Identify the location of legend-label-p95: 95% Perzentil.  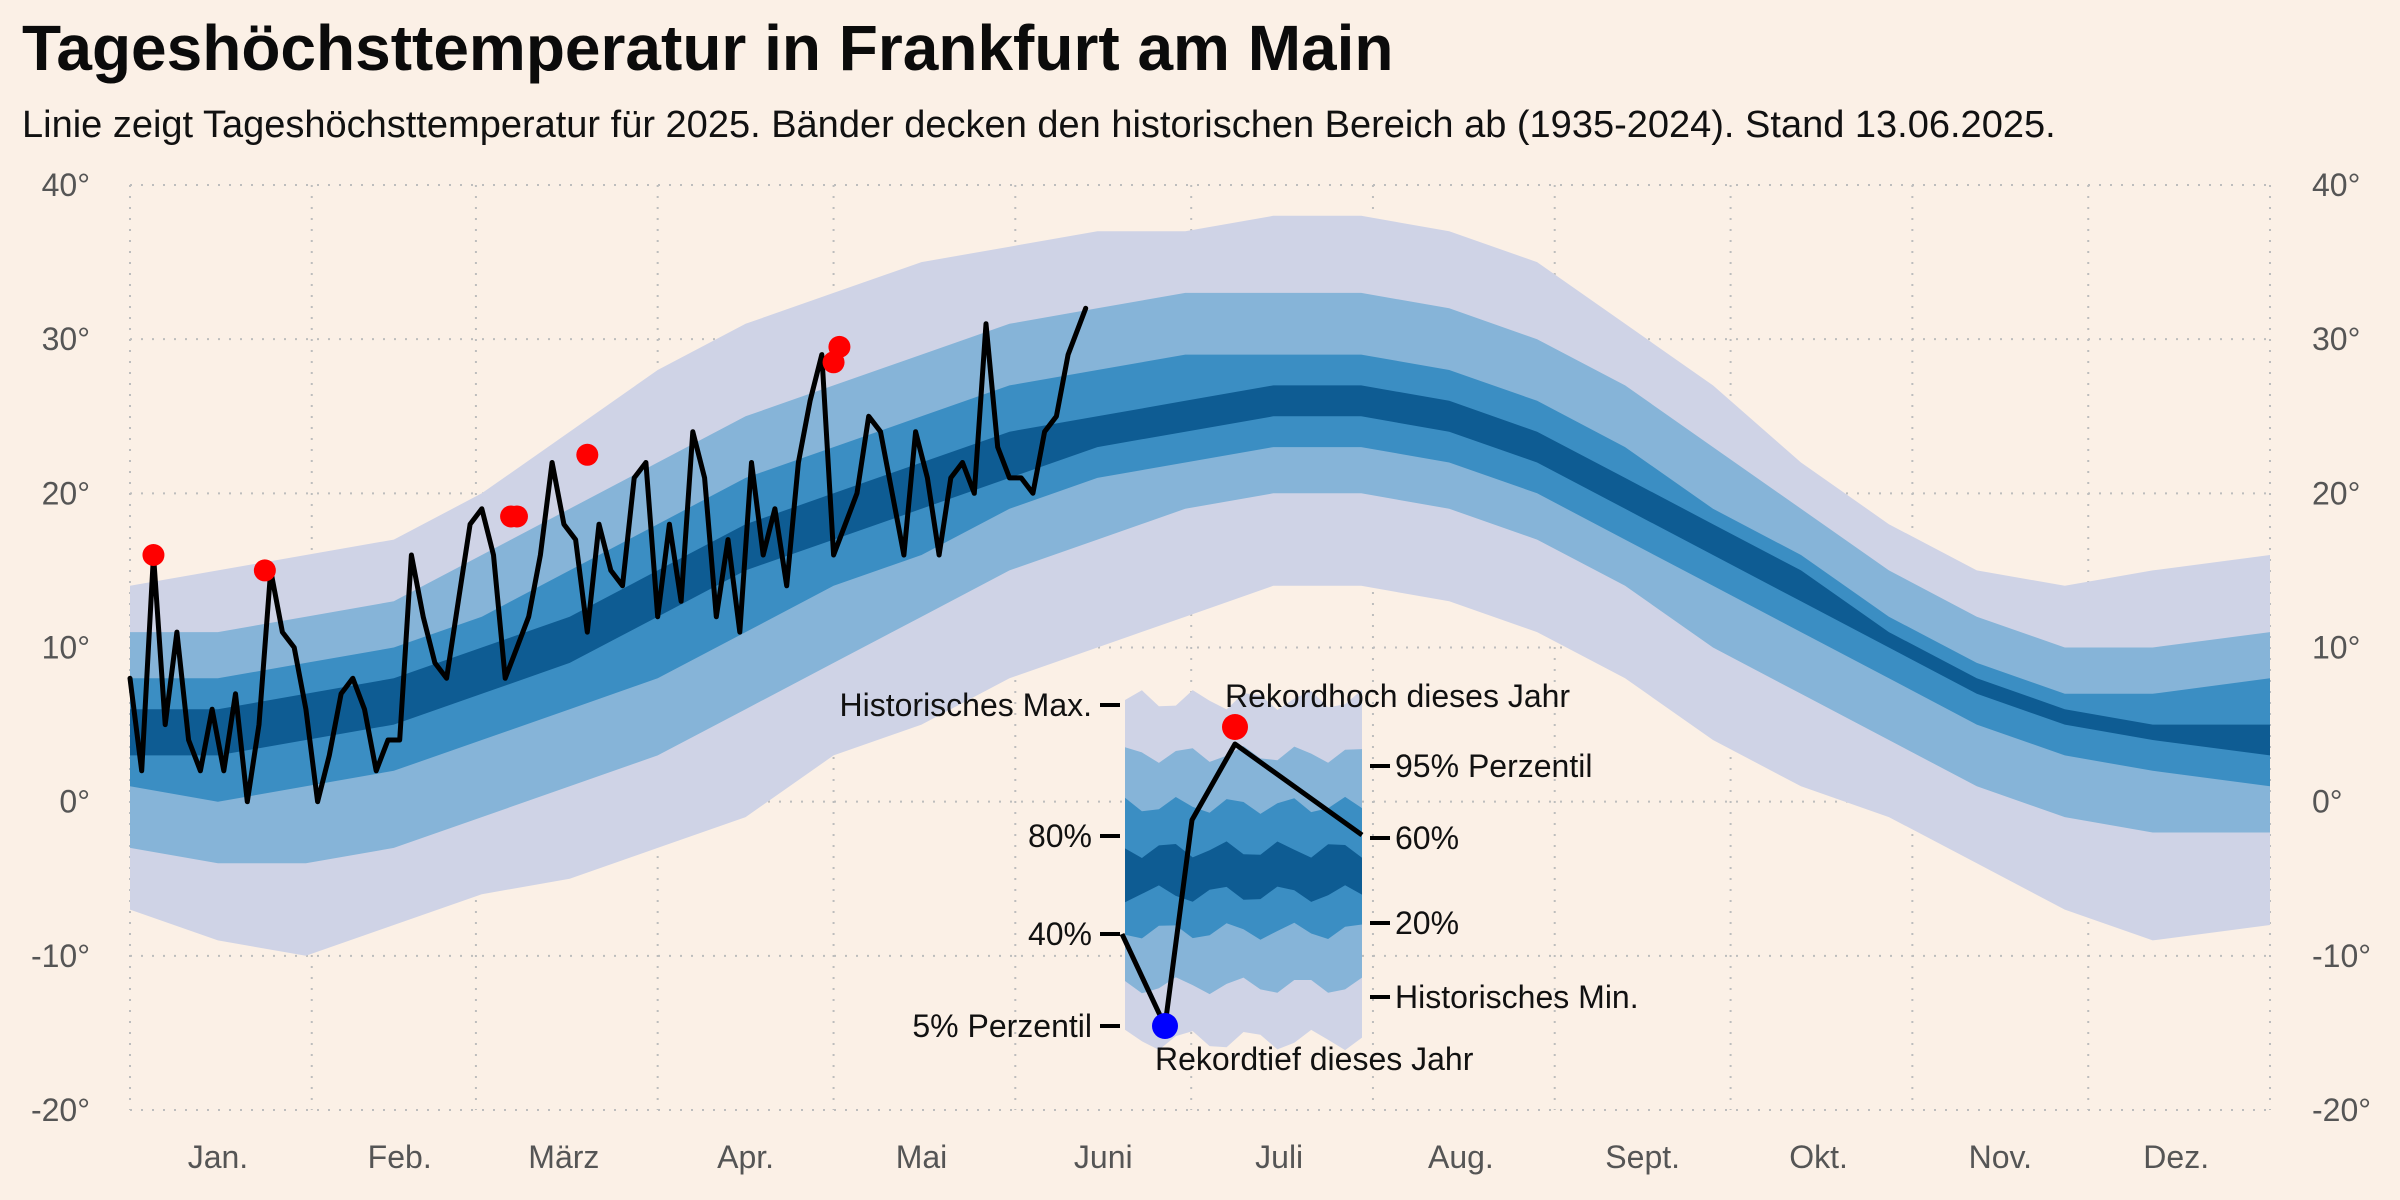
(1493, 766).